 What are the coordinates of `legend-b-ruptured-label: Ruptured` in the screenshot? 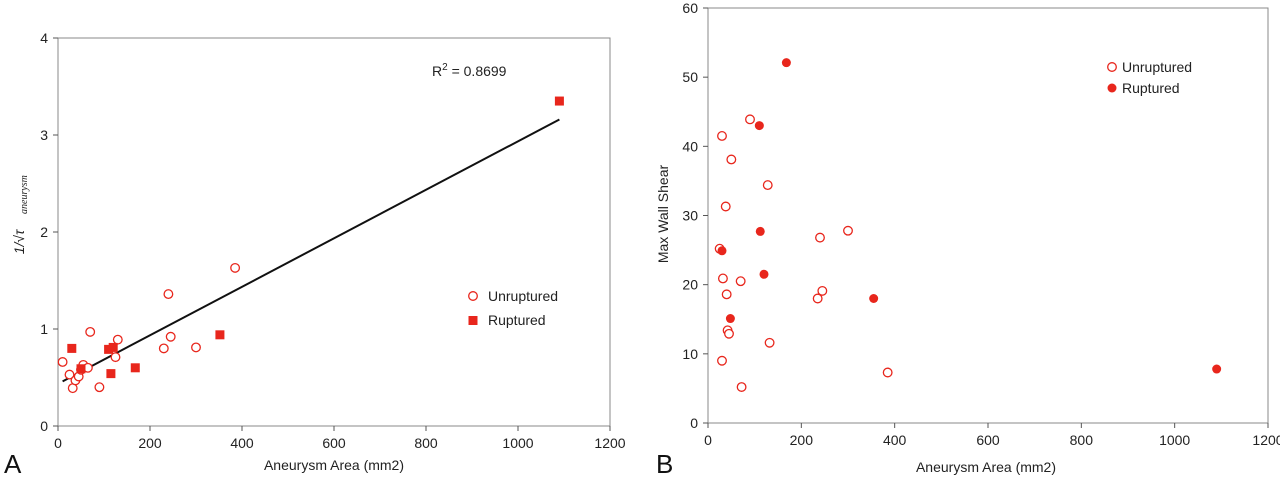 It's located at (1151, 88).